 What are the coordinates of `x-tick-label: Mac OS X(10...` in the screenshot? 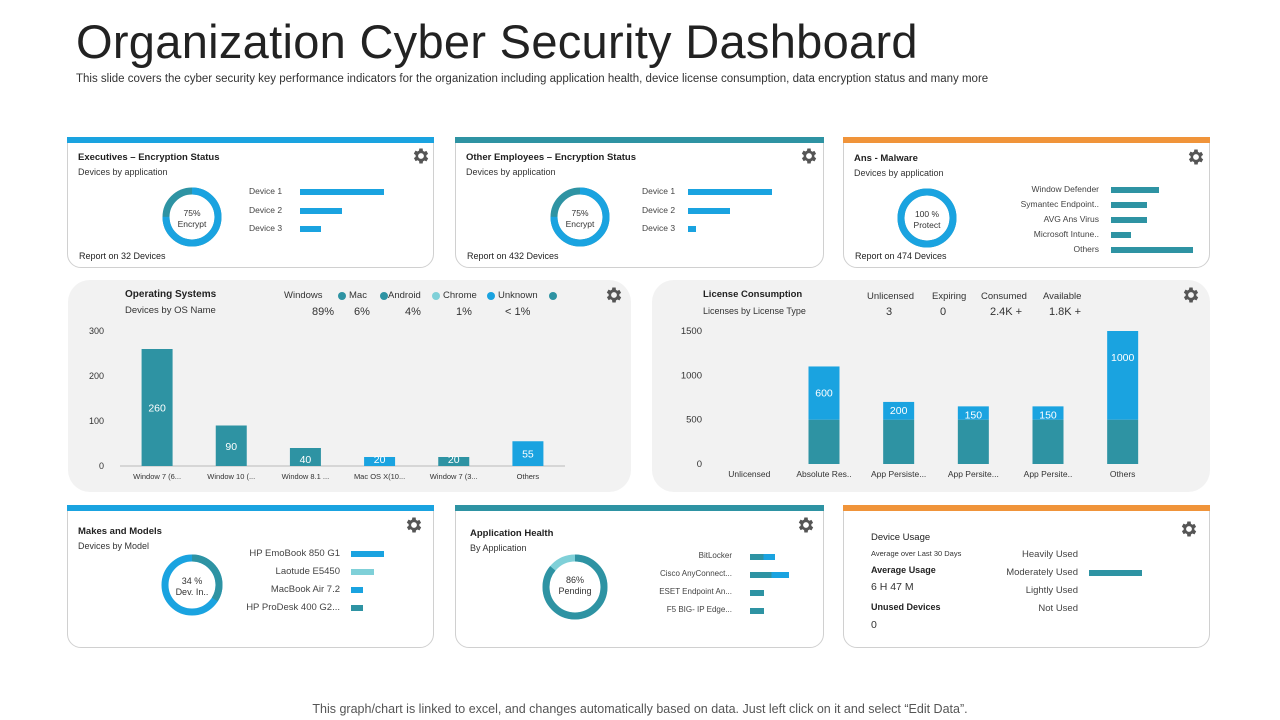 It's located at (379, 476).